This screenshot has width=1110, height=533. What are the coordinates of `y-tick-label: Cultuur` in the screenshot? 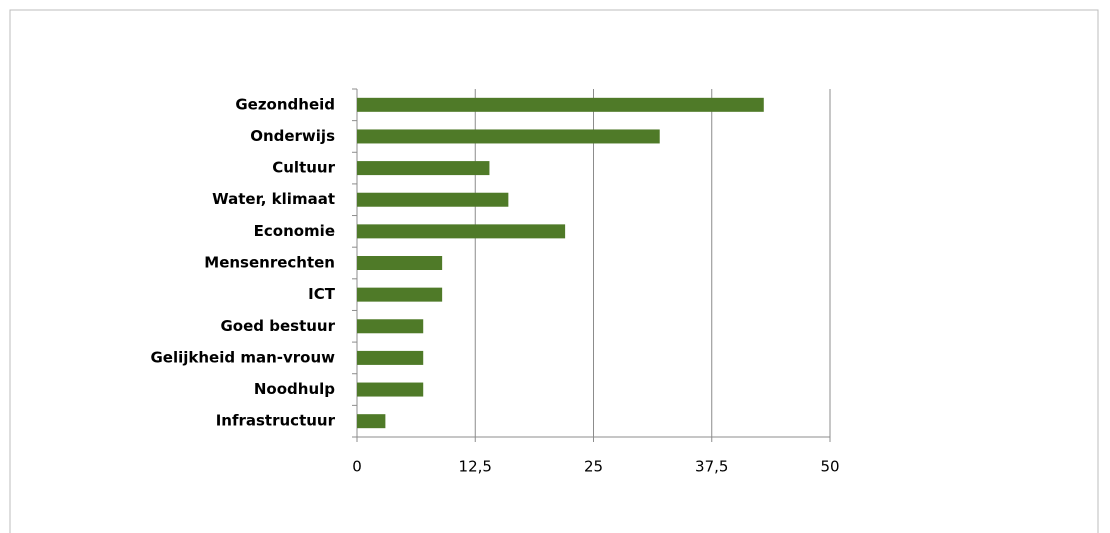 It's located at (303, 168).